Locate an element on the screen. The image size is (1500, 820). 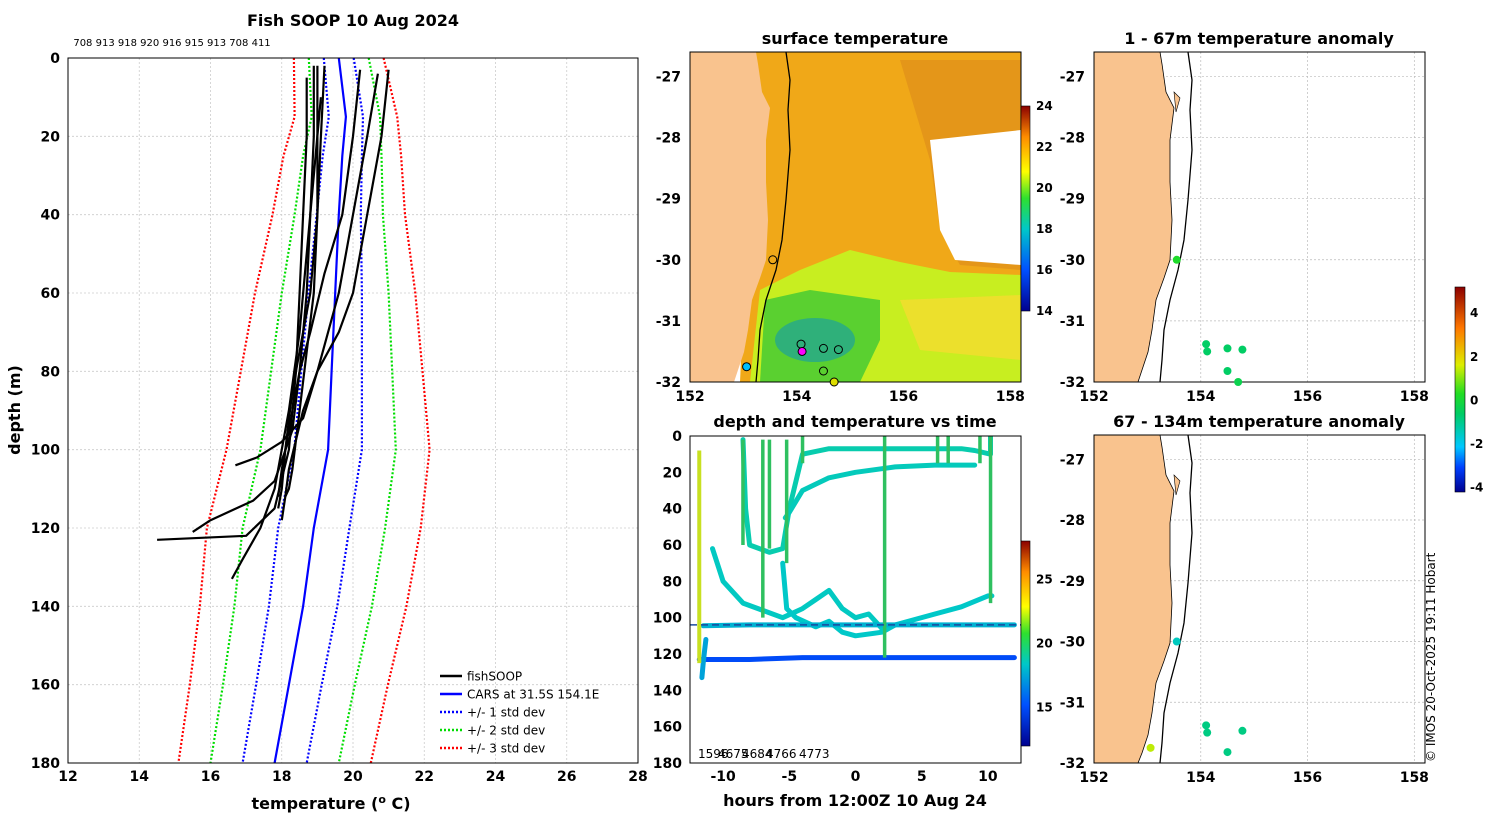
anomaly-shallow-contour is located at coordinates (1176, 217).